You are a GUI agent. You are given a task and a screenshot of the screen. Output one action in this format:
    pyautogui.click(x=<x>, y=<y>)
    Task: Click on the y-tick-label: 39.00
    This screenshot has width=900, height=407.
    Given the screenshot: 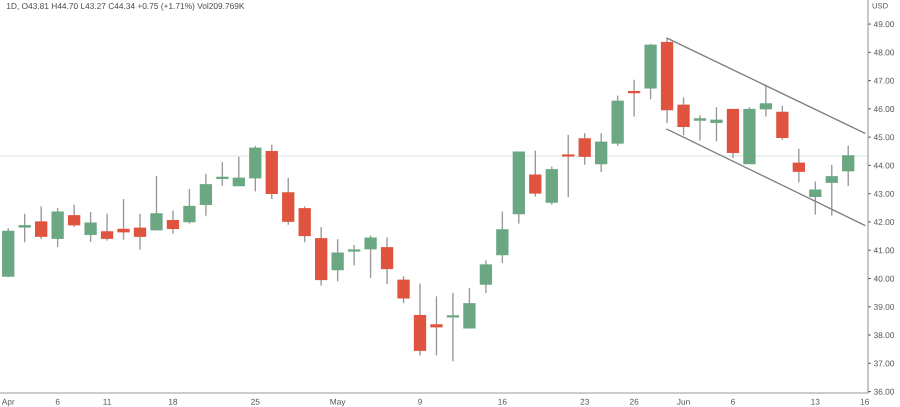 What is the action you would take?
    pyautogui.click(x=884, y=307)
    